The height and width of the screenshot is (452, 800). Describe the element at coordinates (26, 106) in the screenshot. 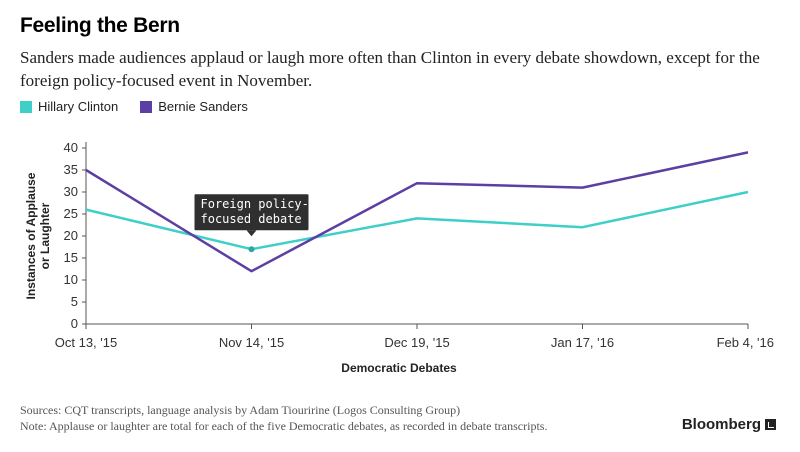

I see `legend-swatch-clinton` at that location.